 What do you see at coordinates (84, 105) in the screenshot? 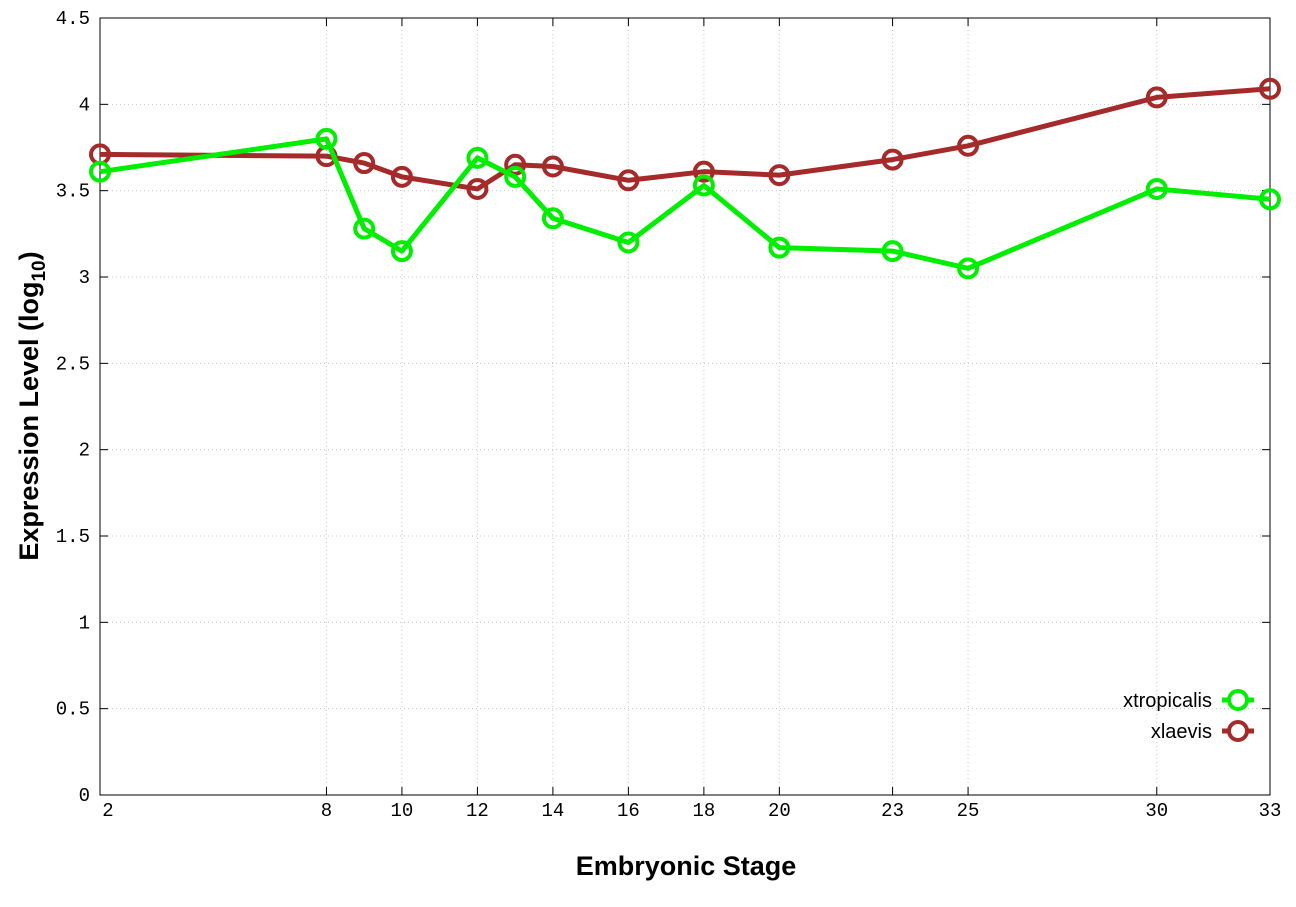
I see `y-tick-label: 4` at bounding box center [84, 105].